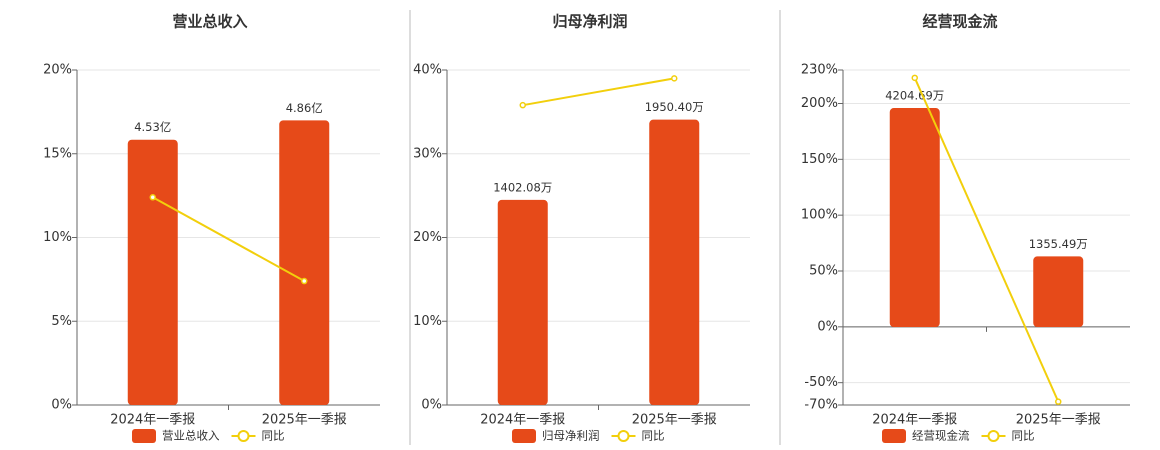 The height and width of the screenshot is (450, 1160). What do you see at coordinates (152, 127) in the screenshot?
I see `data-label: 4.53亿` at bounding box center [152, 127].